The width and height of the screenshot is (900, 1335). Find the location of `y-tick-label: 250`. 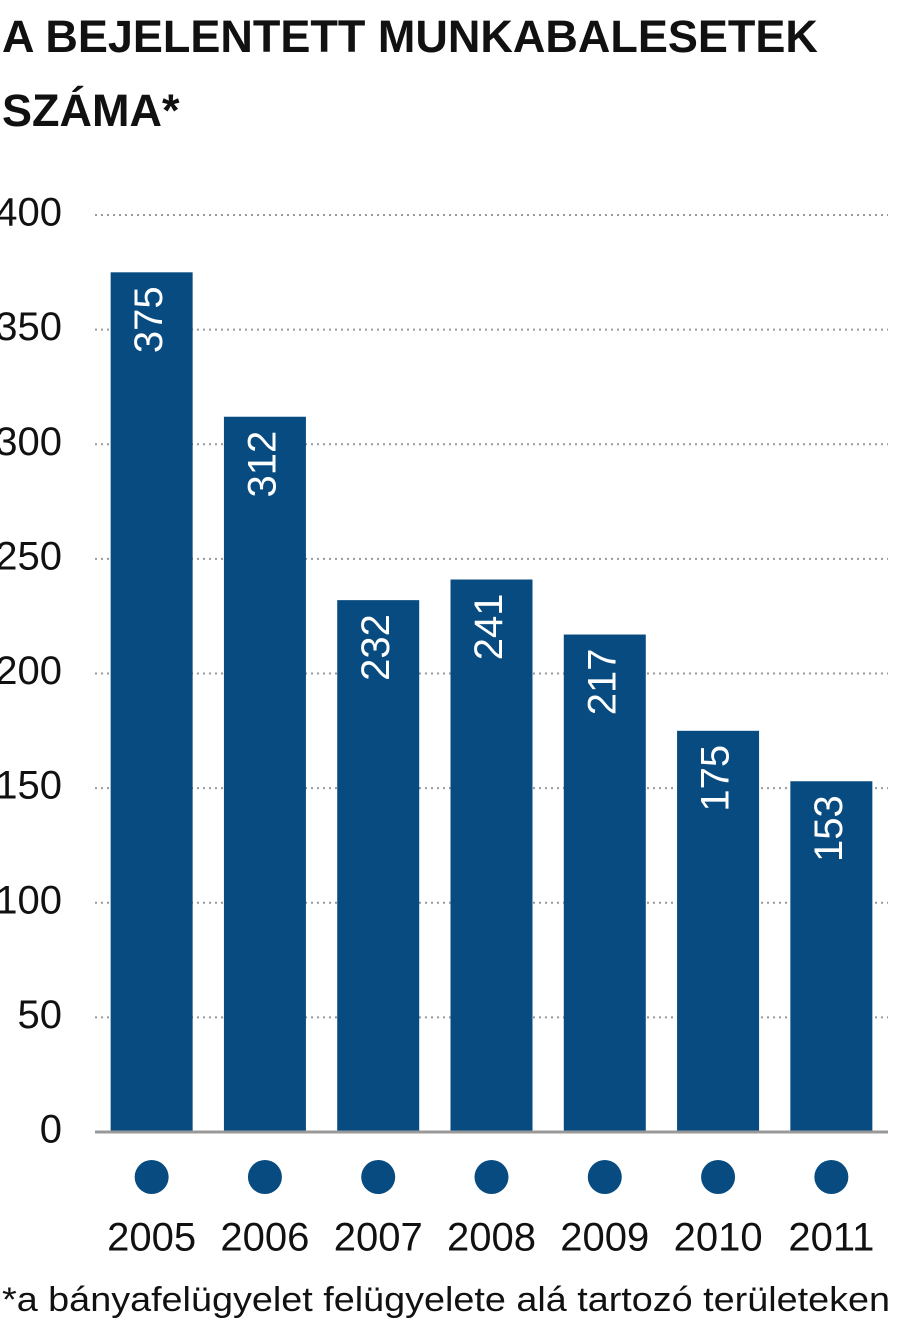

y-tick-label: 250 is located at coordinates (31, 556).